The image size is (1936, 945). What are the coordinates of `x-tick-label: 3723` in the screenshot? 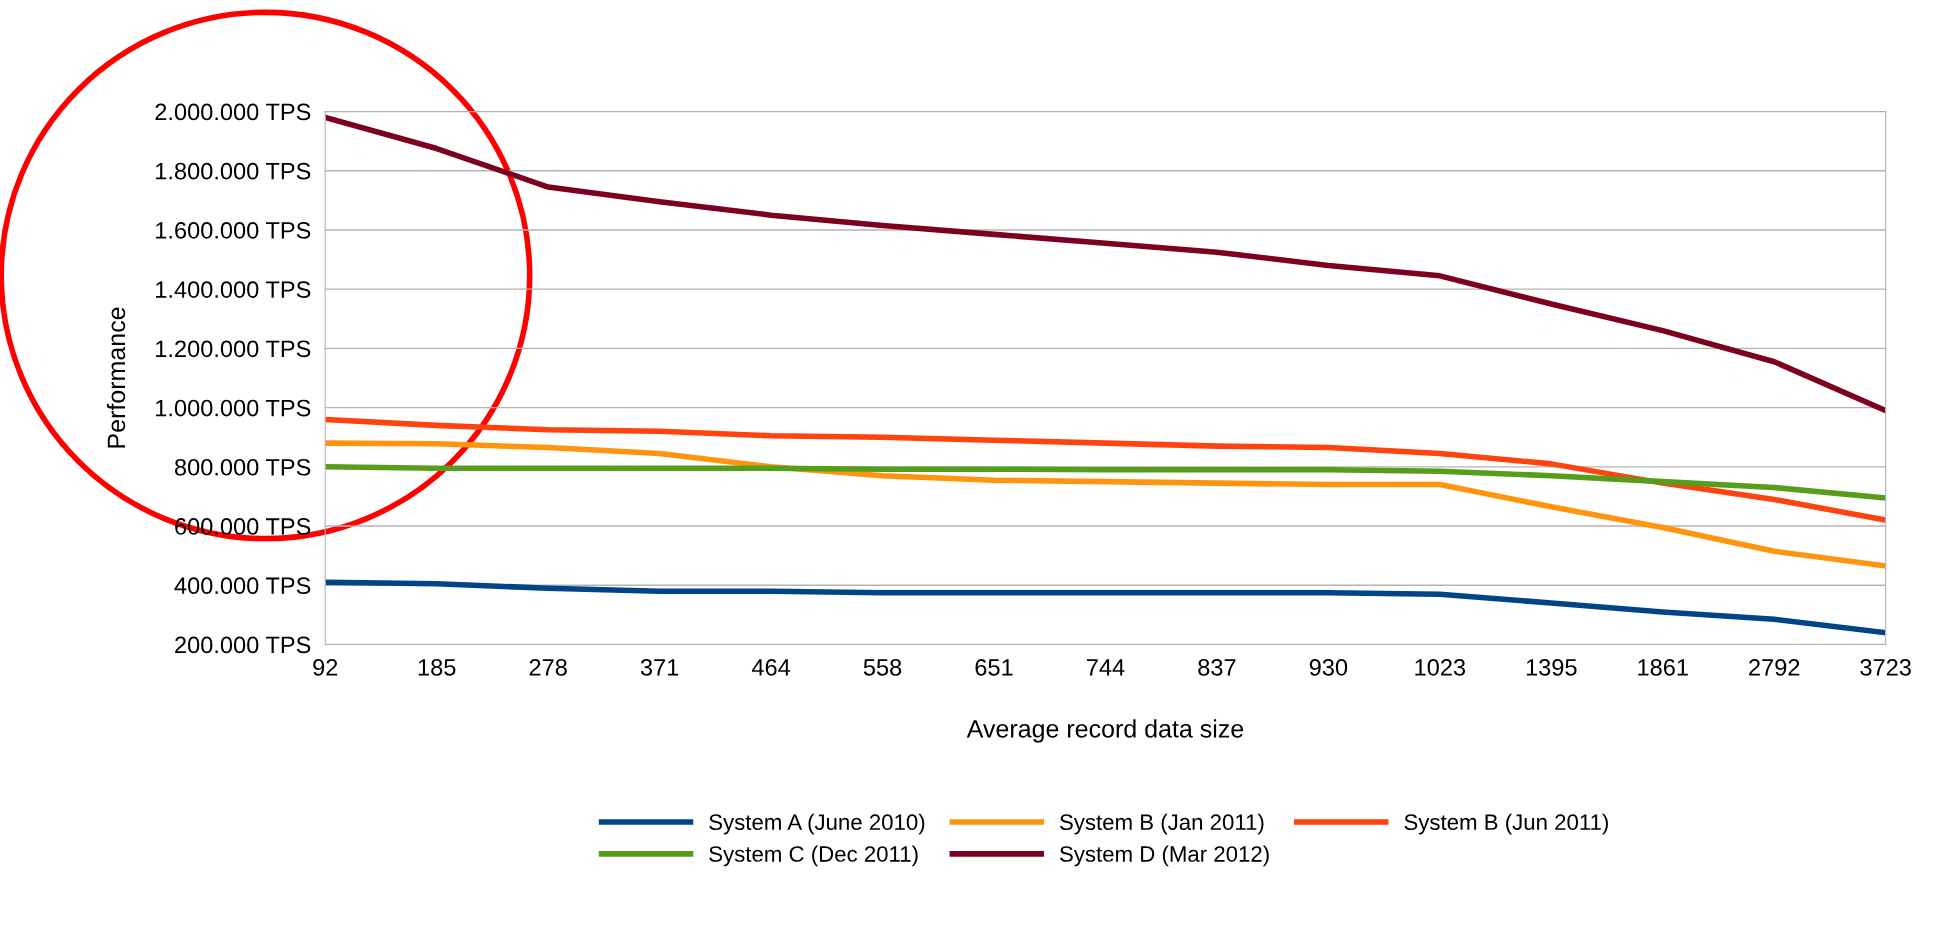 It's located at (1885, 667).